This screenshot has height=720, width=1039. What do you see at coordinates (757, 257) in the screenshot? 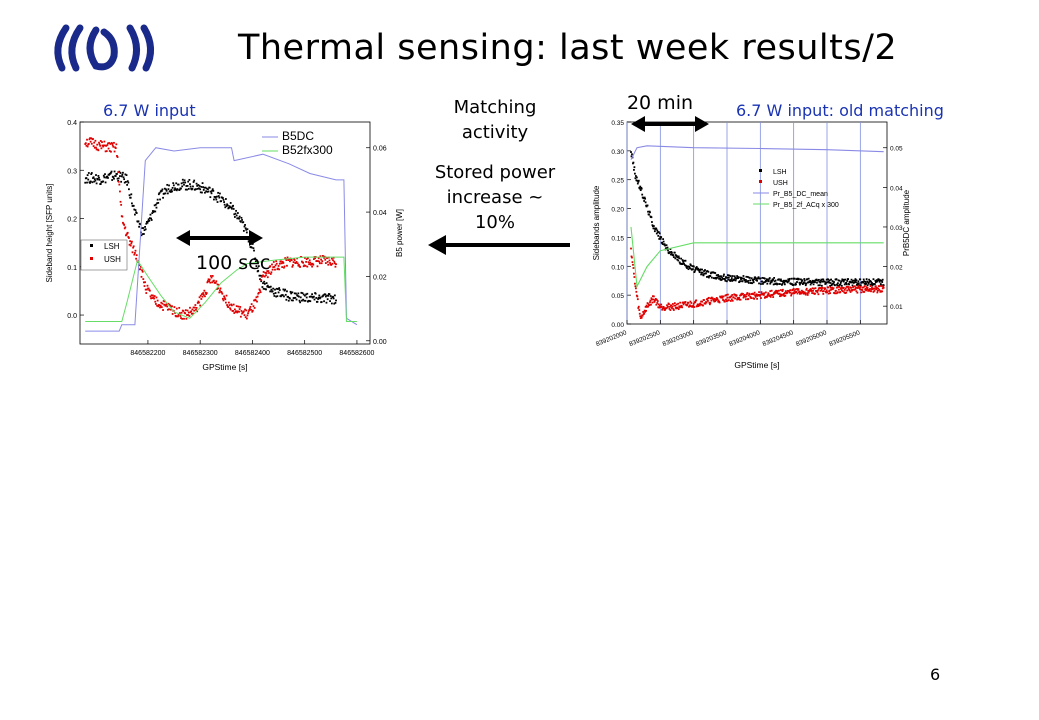
I see `series-line` at bounding box center [757, 257].